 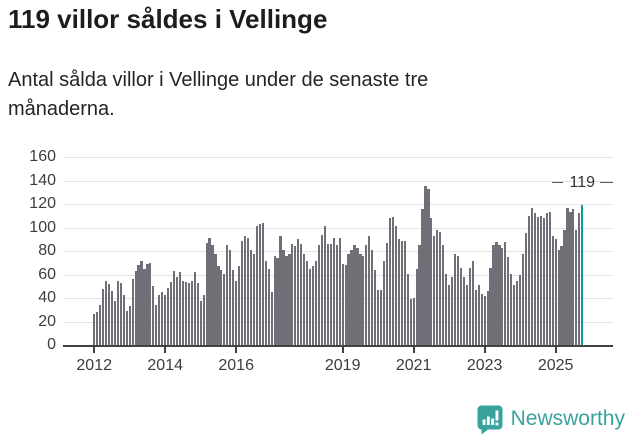 I want to click on y-axis-label: 120, so click(x=42, y=204).